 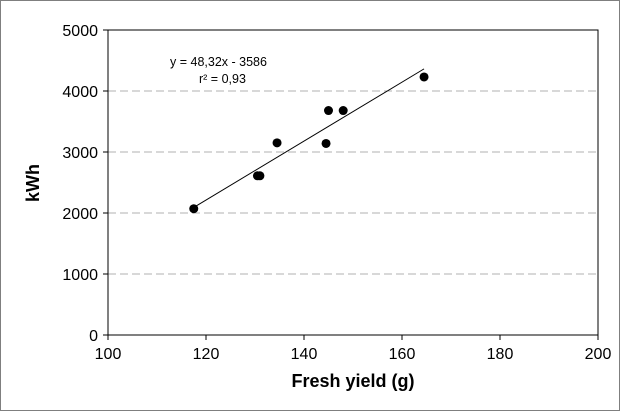 What do you see at coordinates (309, 138) in the screenshot?
I see `trendline` at bounding box center [309, 138].